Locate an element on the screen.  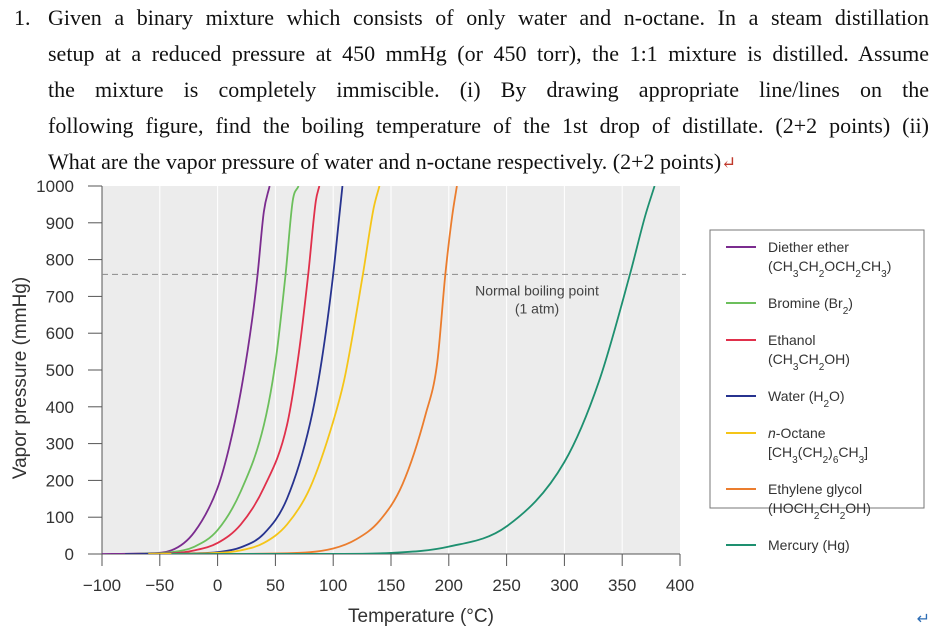
x-tick-label: 0 is located at coordinates (217, 585).